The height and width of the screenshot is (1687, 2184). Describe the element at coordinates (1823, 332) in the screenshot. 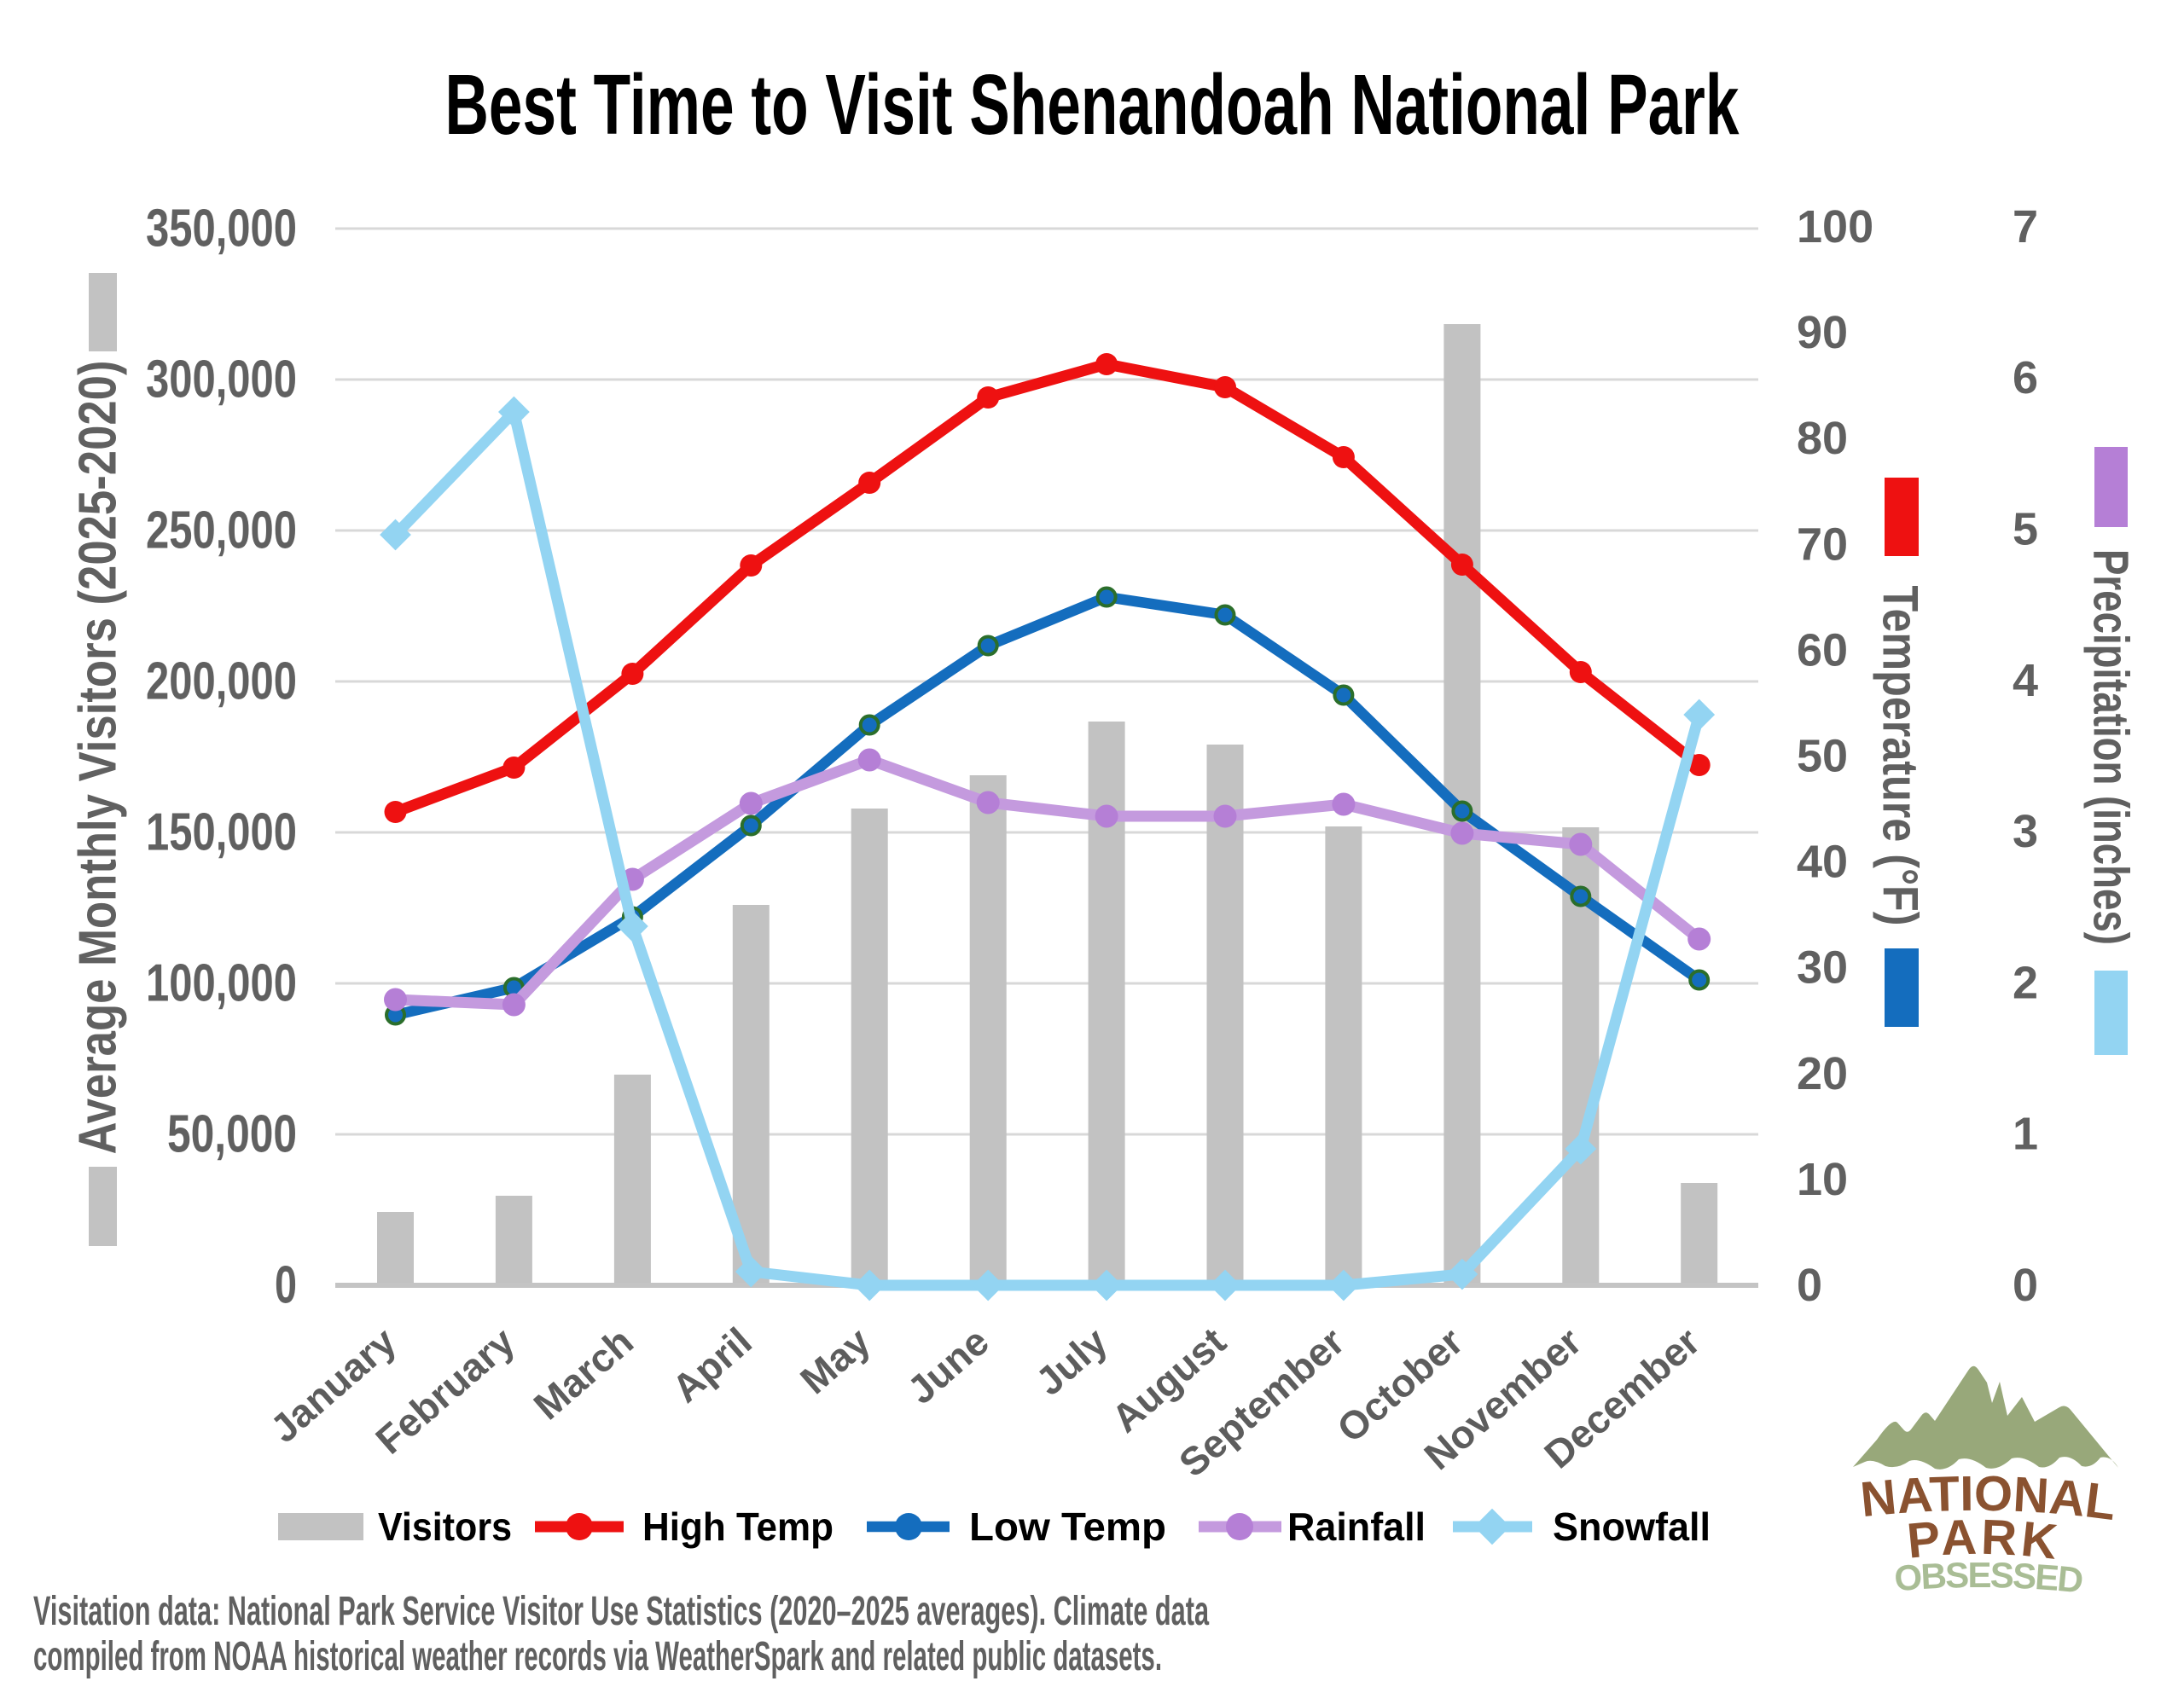

I see `svg-text: 90` at that location.